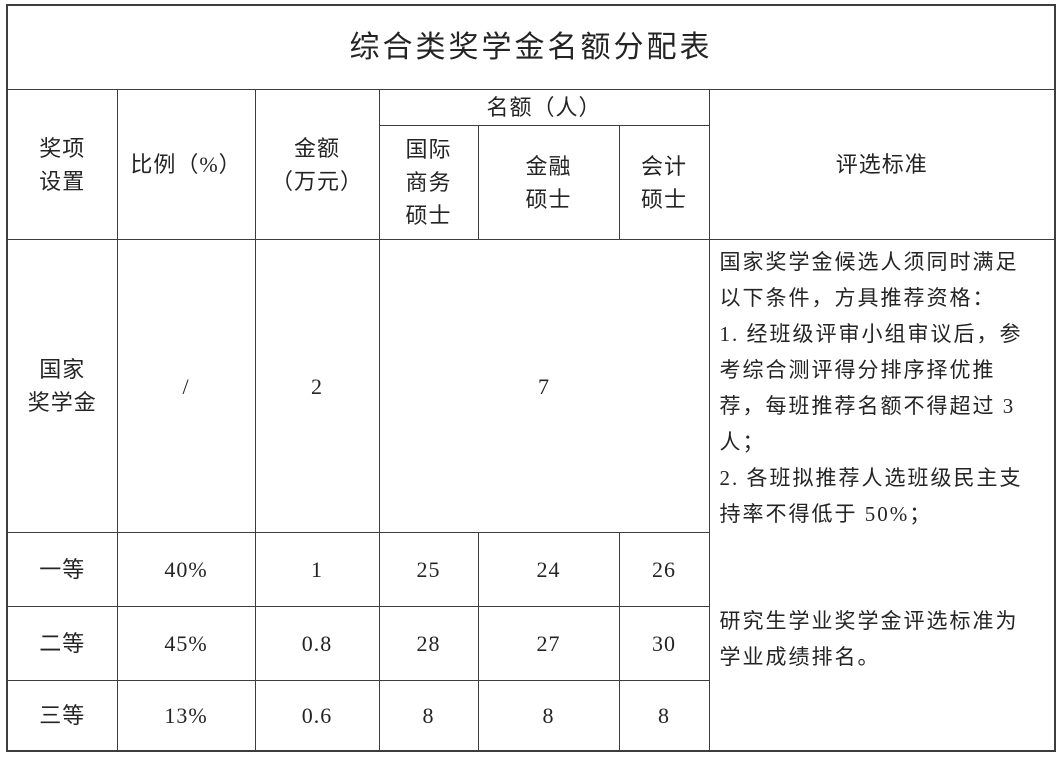  I want to click on cell-national-ratio: /, so click(186, 386).